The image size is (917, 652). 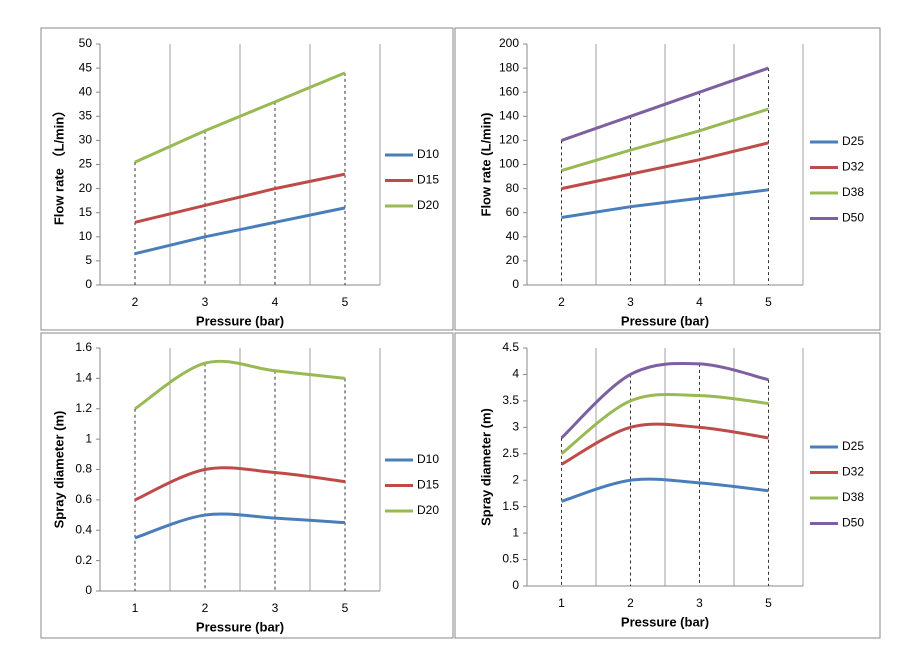 I want to click on y-tick-label: 140, so click(x=509, y=115).